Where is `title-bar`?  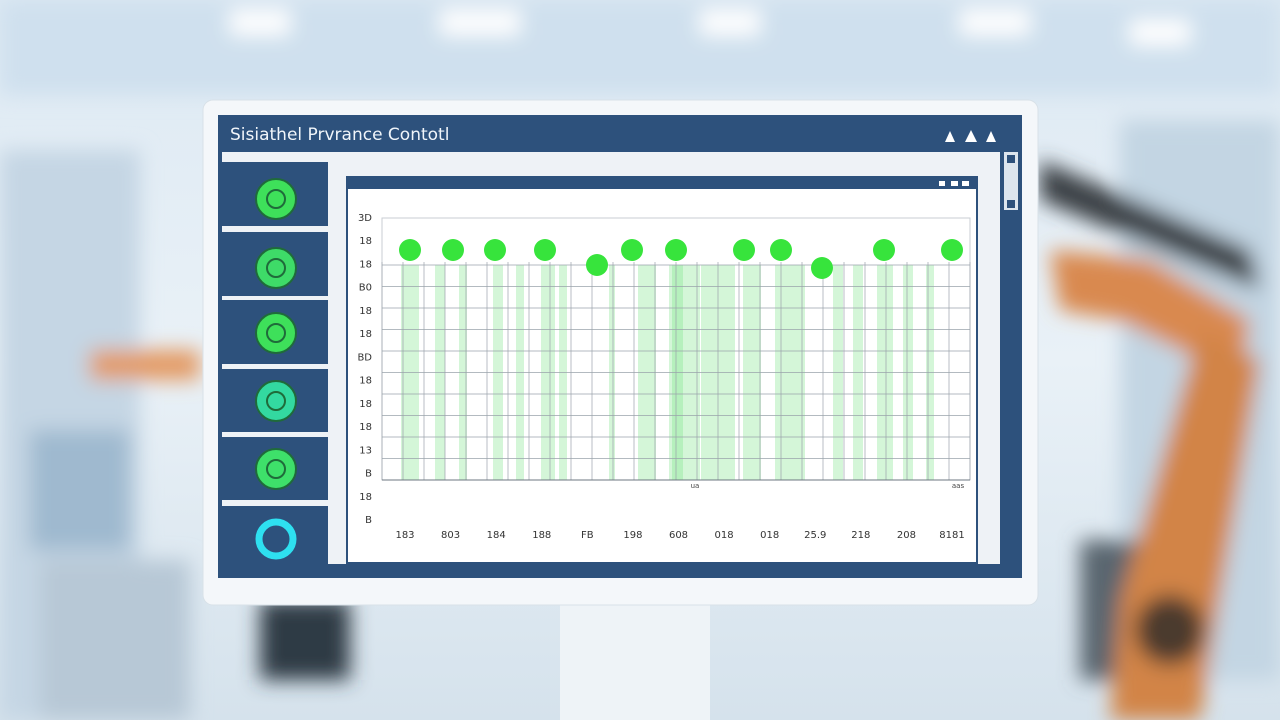
title-bar is located at coordinates (620, 133).